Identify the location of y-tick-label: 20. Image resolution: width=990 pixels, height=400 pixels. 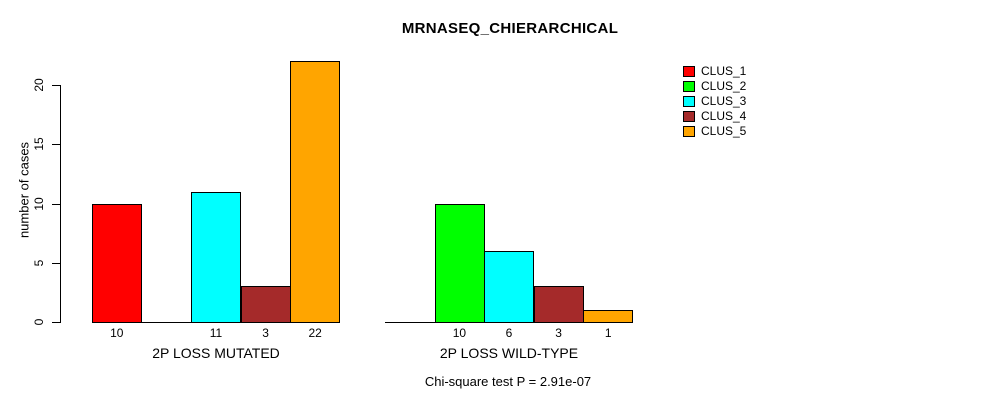
(39, 85).